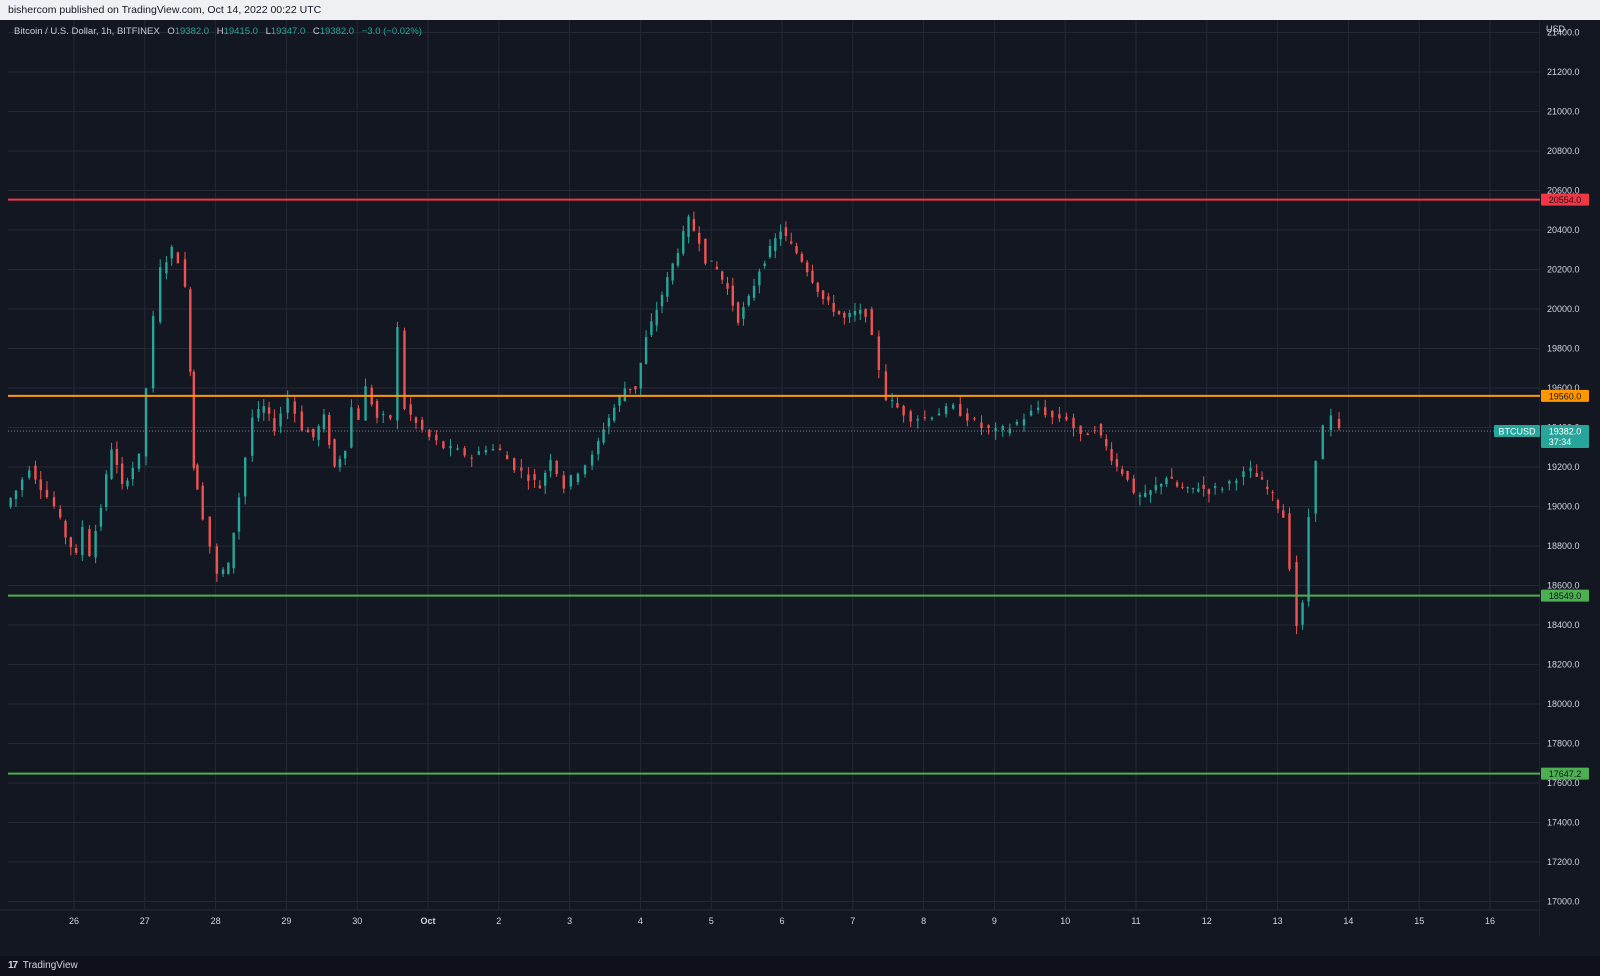 Image resolution: width=1600 pixels, height=976 pixels. Describe the element at coordinates (1563, 270) in the screenshot. I see `price-tick-label: 20200.0` at that location.